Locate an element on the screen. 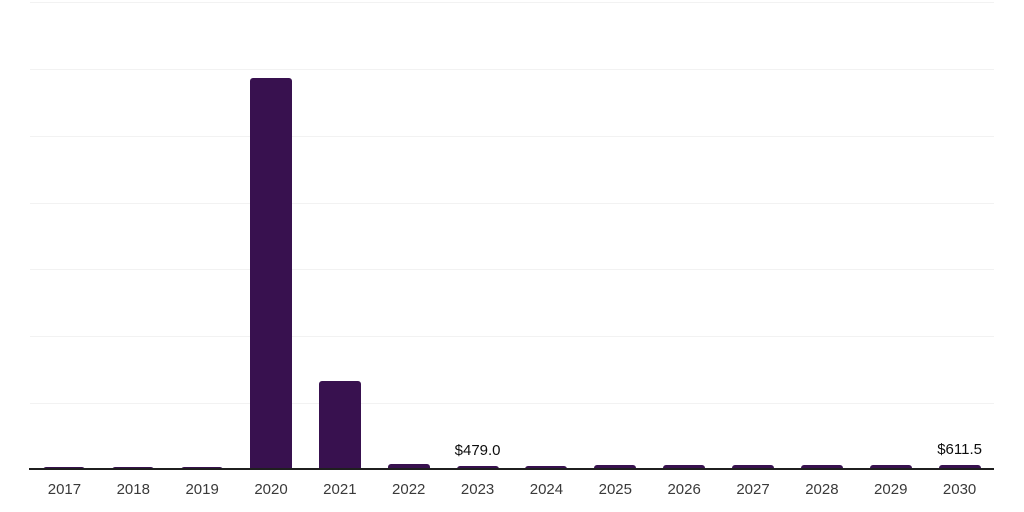 Image resolution: width=1024 pixels, height=512 pixels. bar-2027 is located at coordinates (753, 467).